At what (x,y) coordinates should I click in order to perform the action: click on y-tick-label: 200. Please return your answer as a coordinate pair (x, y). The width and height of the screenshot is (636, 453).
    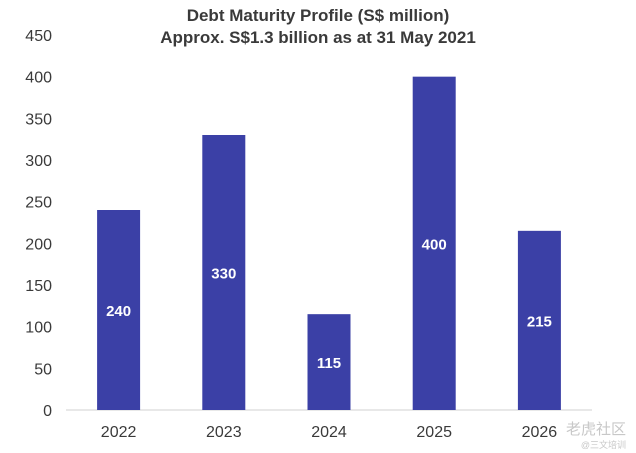
    Looking at the image, I should click on (38, 244).